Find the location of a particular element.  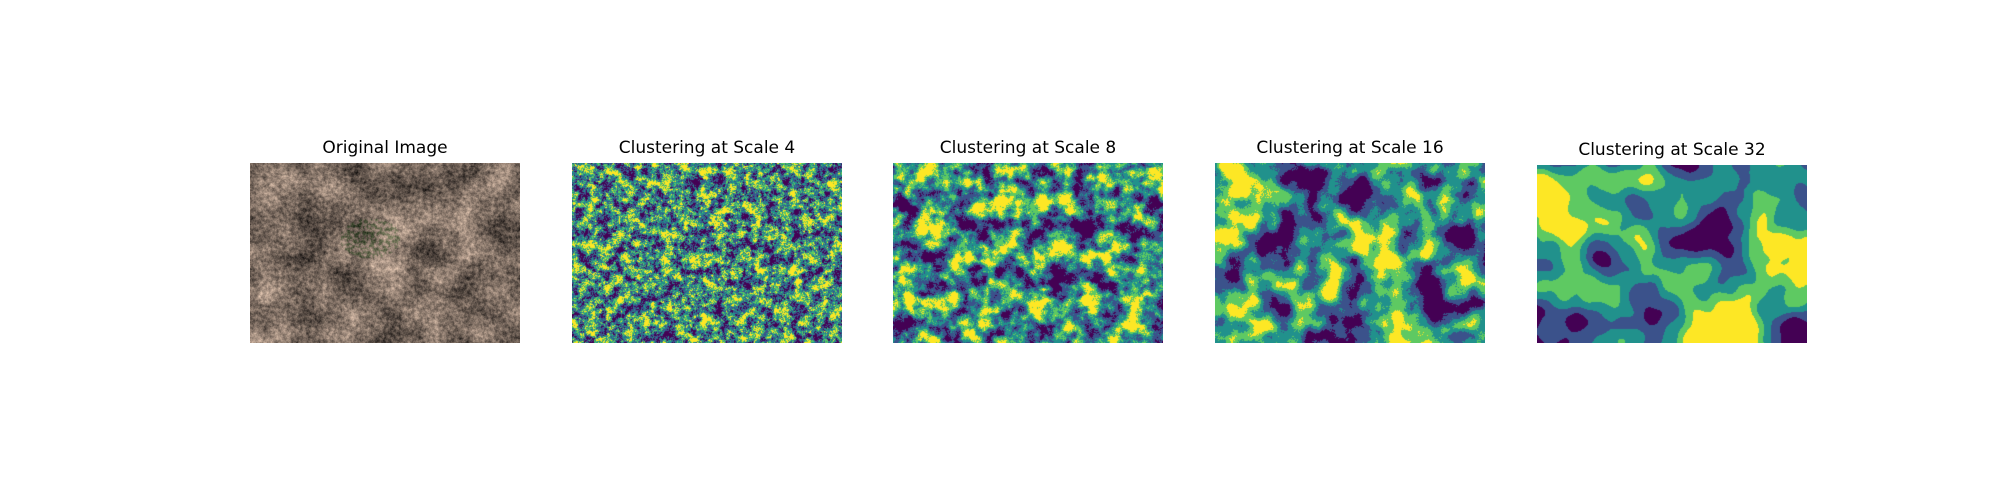

panel-scale-4: Clustering at Scale 4 is located at coordinates (707, 240).